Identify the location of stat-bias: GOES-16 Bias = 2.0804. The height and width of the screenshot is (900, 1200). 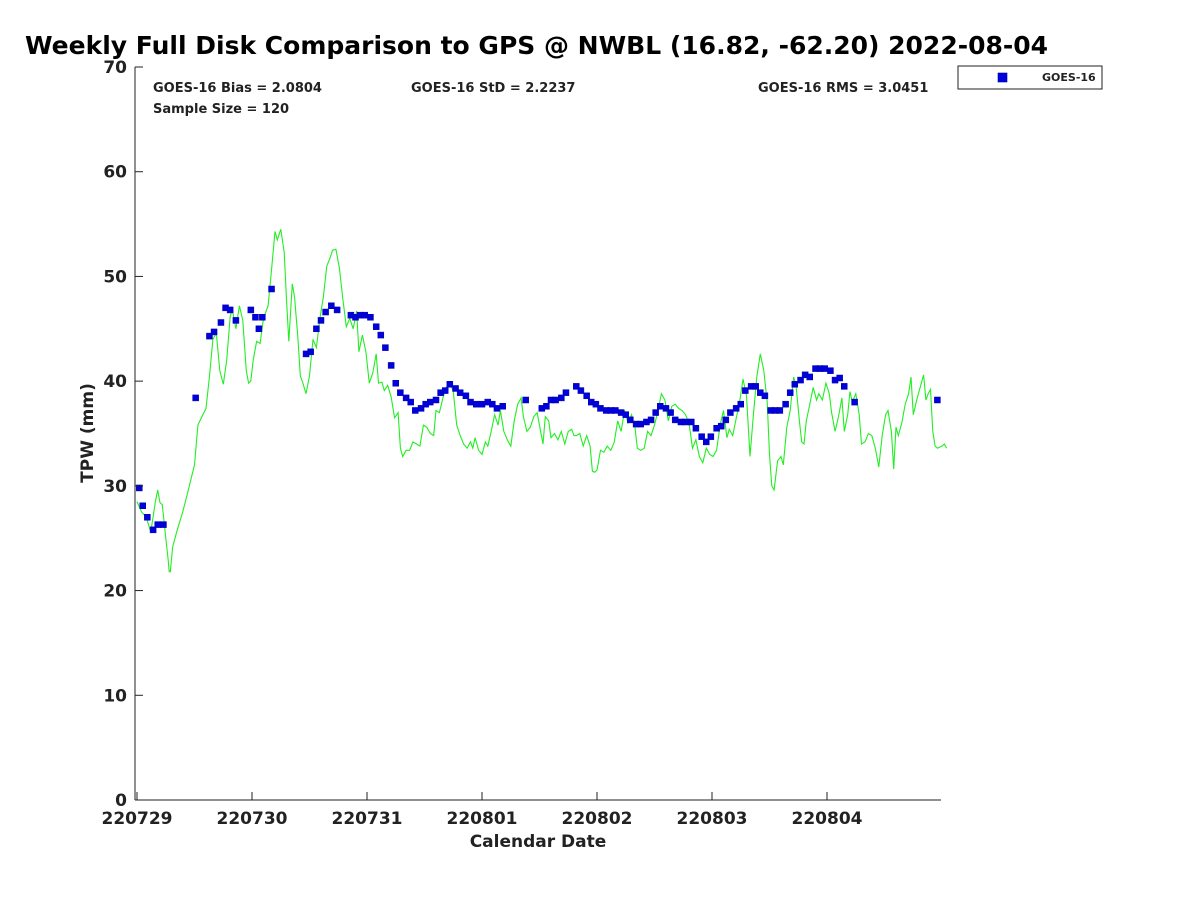
(237, 88).